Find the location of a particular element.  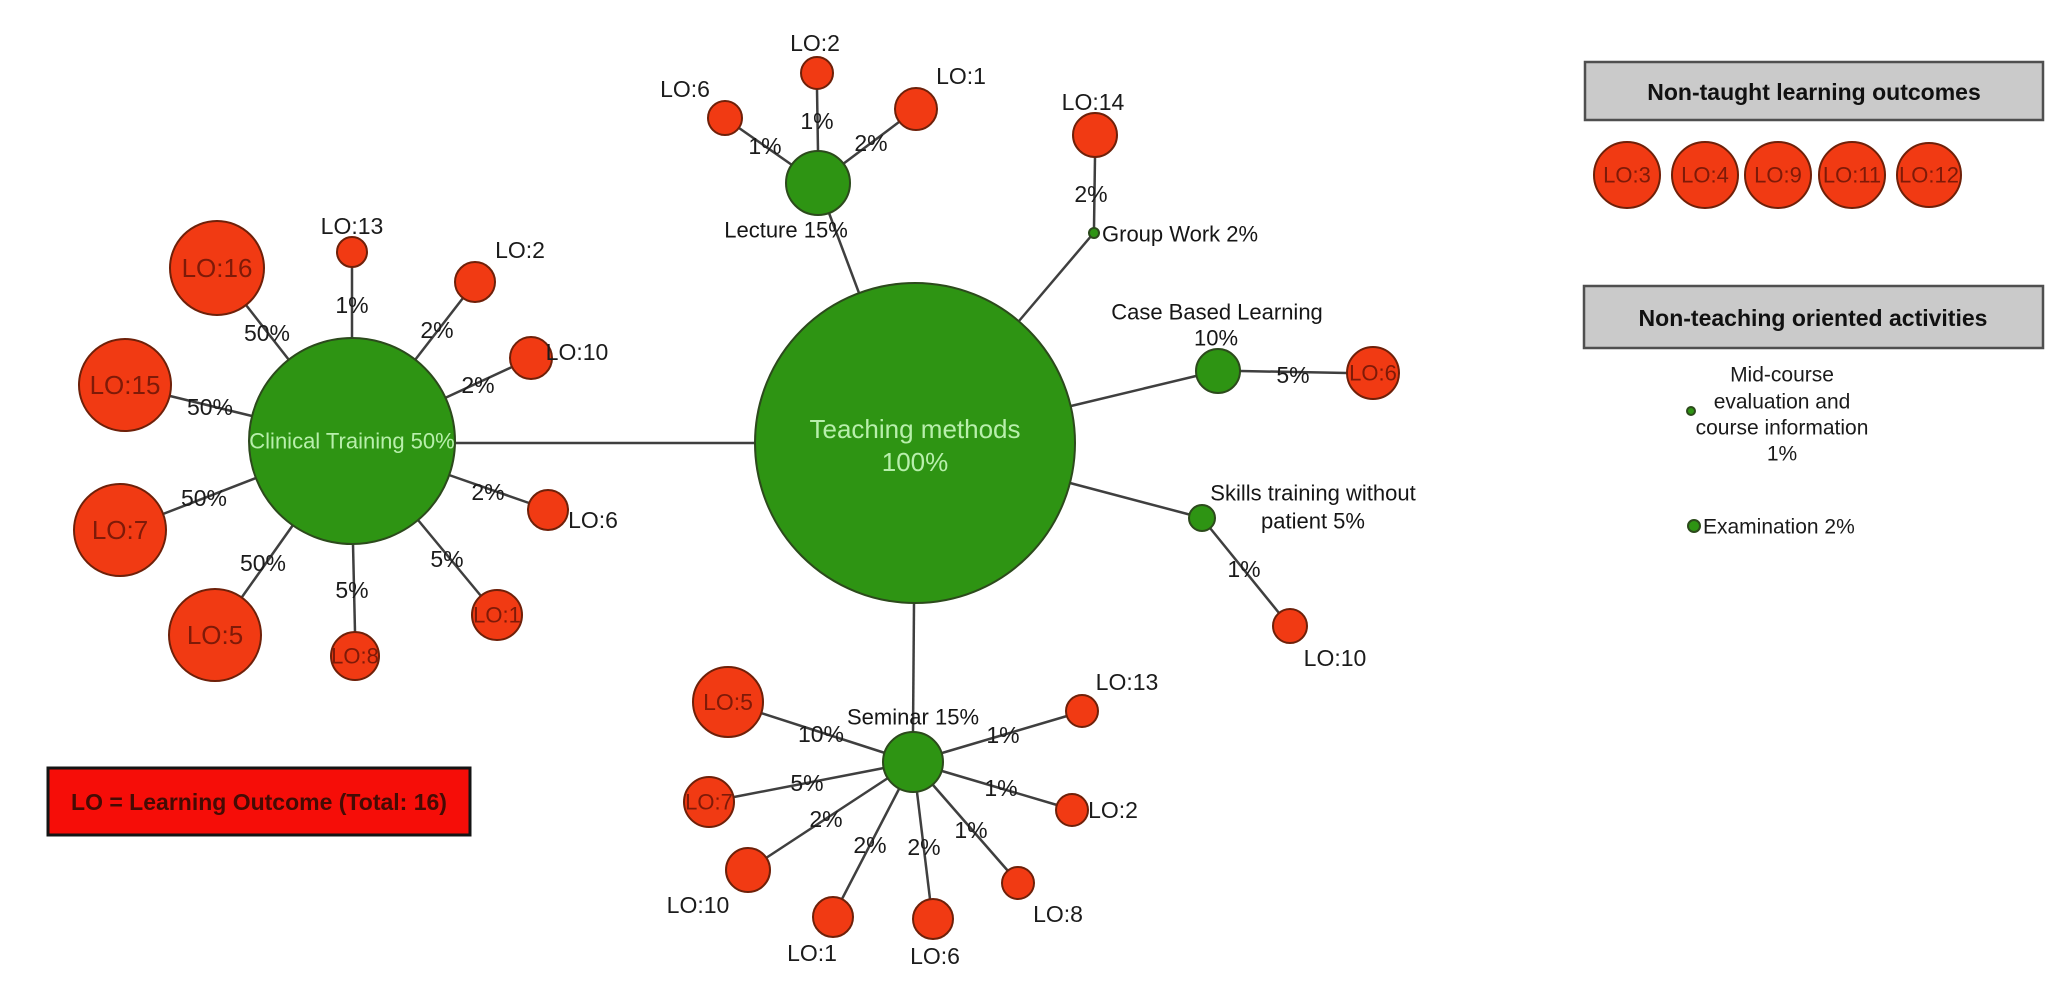

edge-case-lo6 is located at coordinates (1293, 372).